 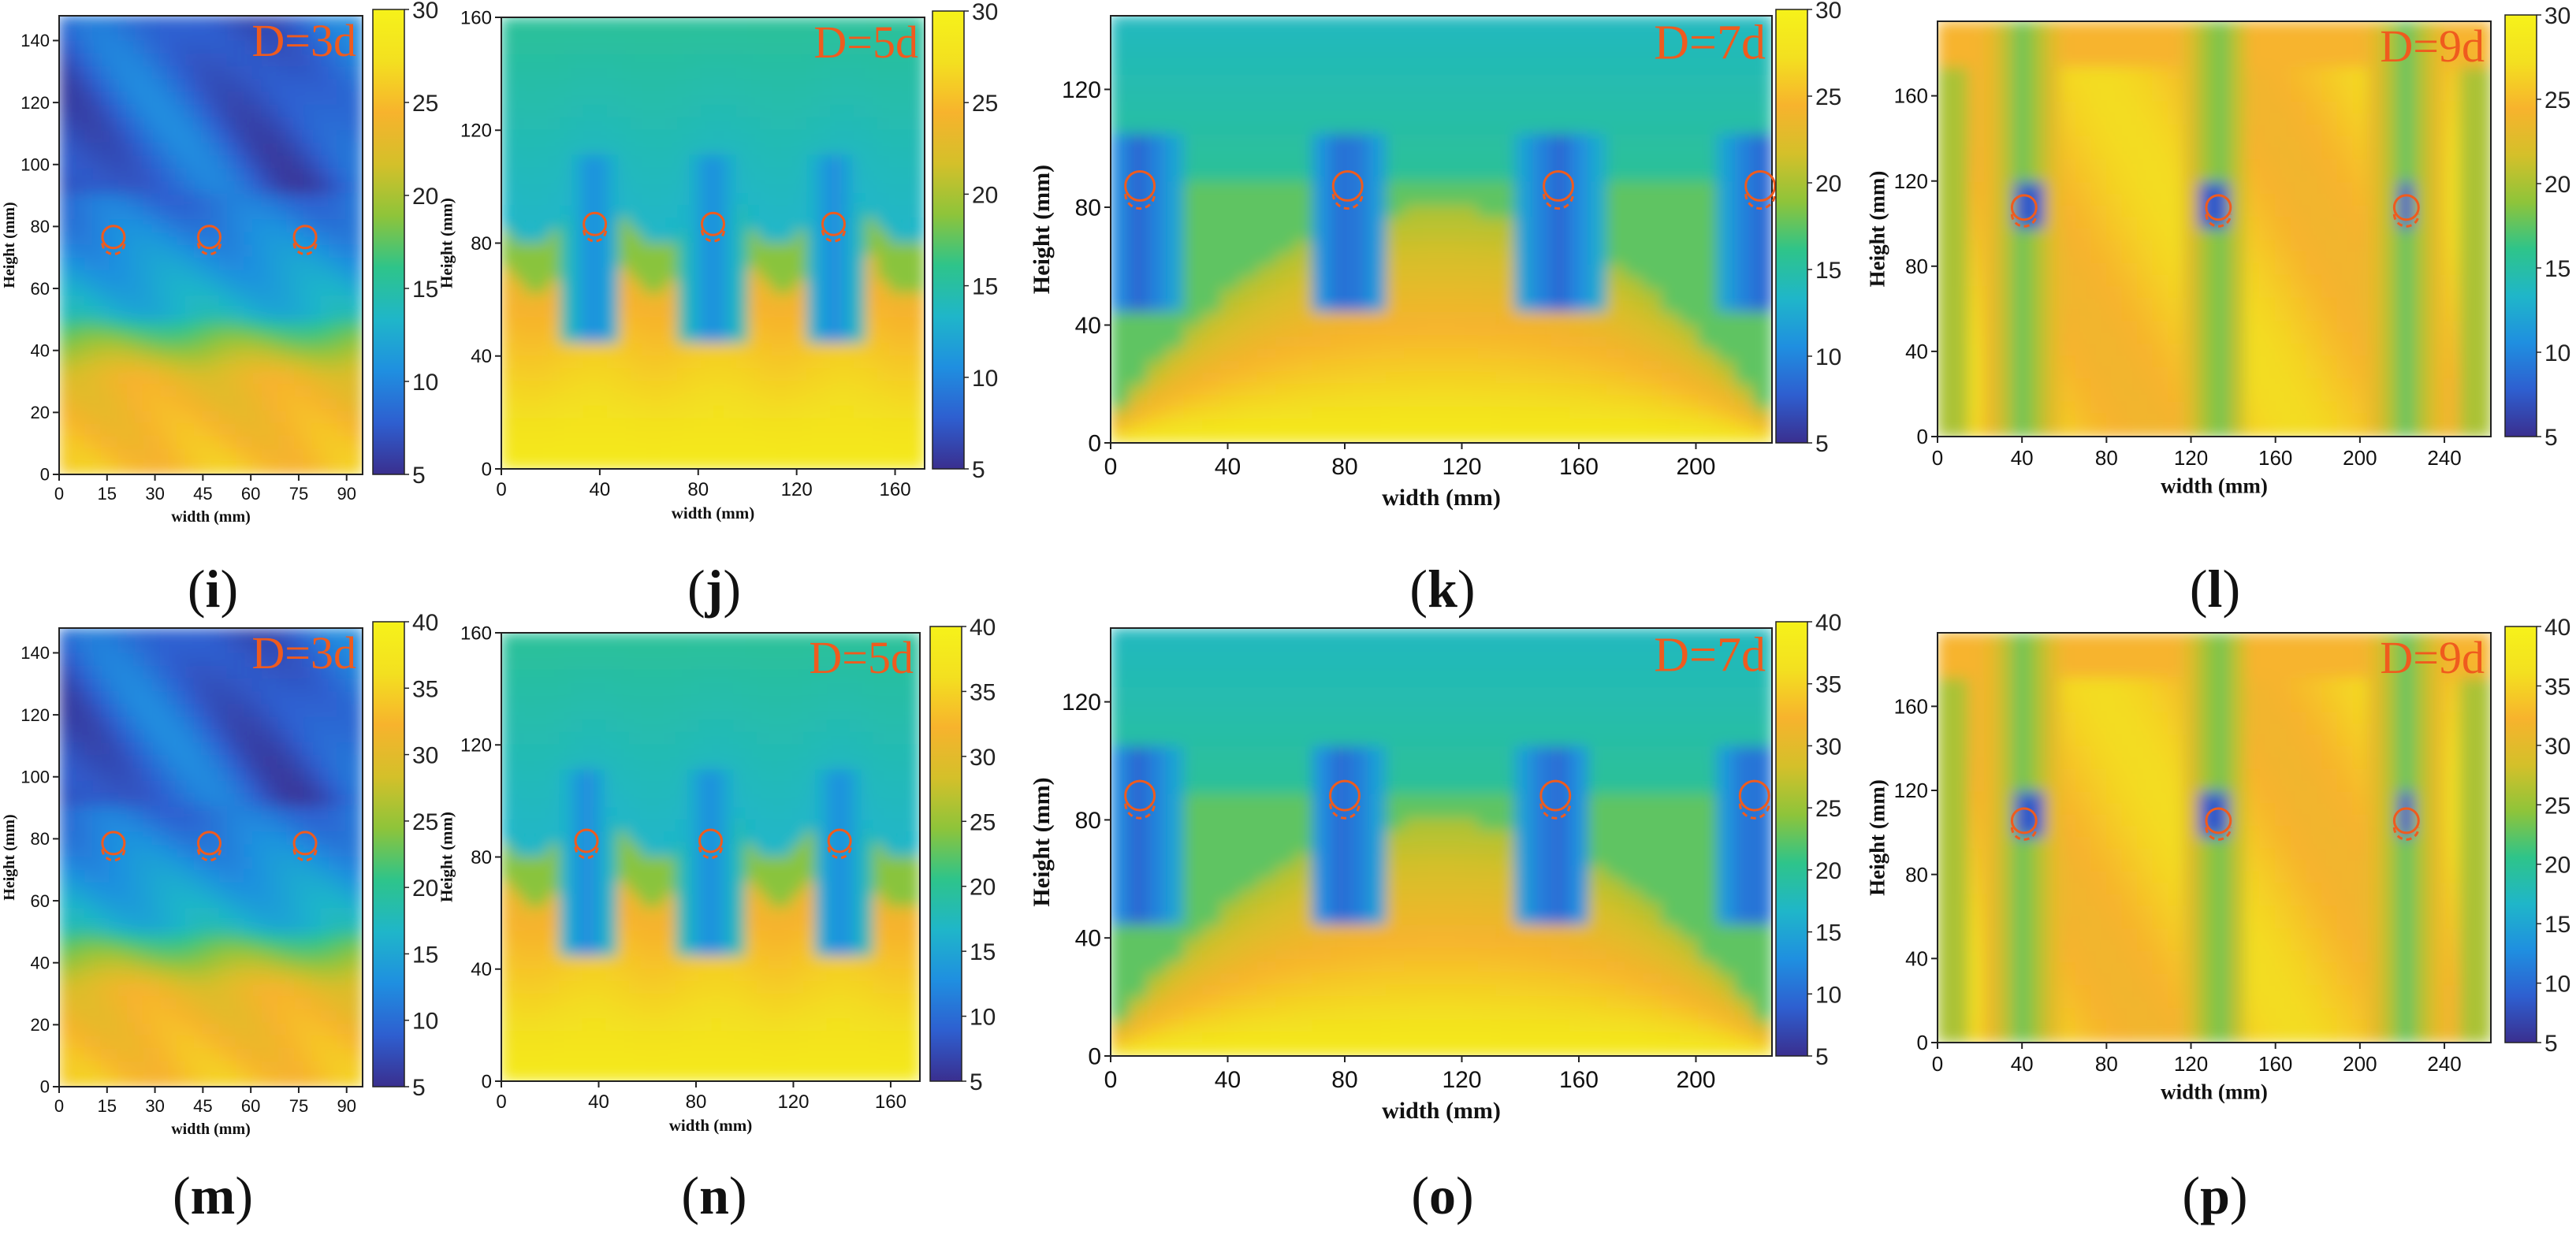 What do you see at coordinates (9, 245) in the screenshot?
I see `y-axis-title-i: Height (mm)` at bounding box center [9, 245].